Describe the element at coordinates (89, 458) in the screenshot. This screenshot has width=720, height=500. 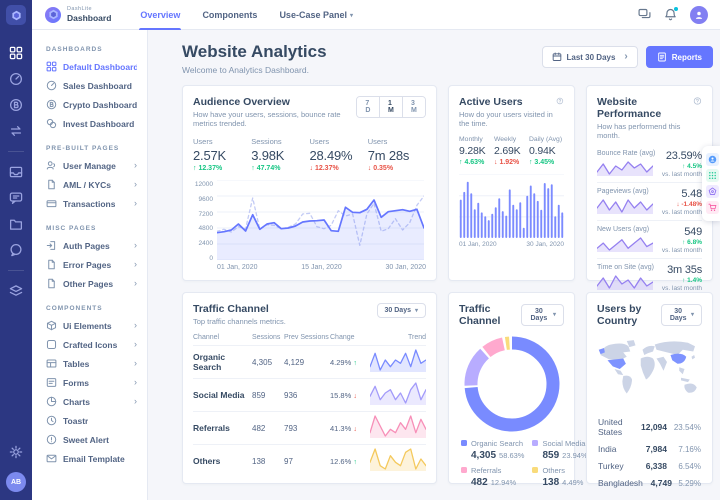
I see `sidebar-item-email-template: Email Template` at that location.